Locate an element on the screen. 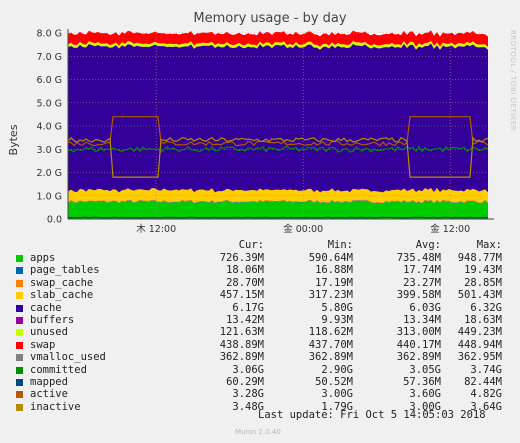  legend-max: 449.23M is located at coordinates (479, 332).